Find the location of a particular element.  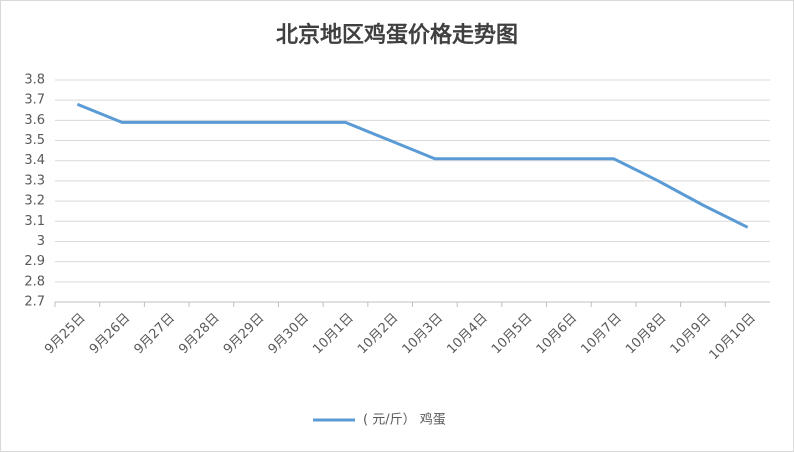

y-tick-label: 3.3 is located at coordinates (34, 180).